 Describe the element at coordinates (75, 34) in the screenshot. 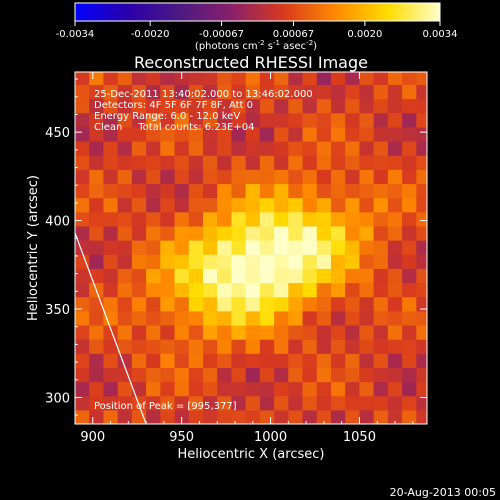

I see `colorbar-tick-label: -0.0034` at that location.